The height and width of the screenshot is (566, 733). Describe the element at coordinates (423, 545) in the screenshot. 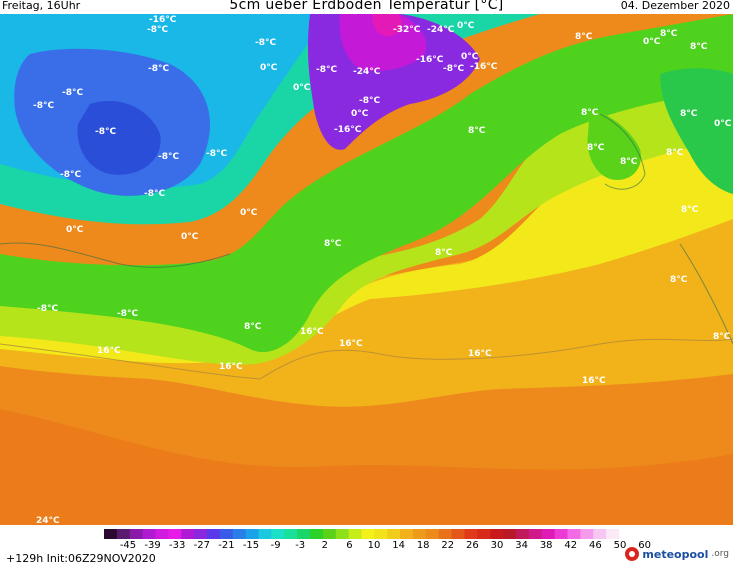

I see `scale-tick-label: 18` at that location.